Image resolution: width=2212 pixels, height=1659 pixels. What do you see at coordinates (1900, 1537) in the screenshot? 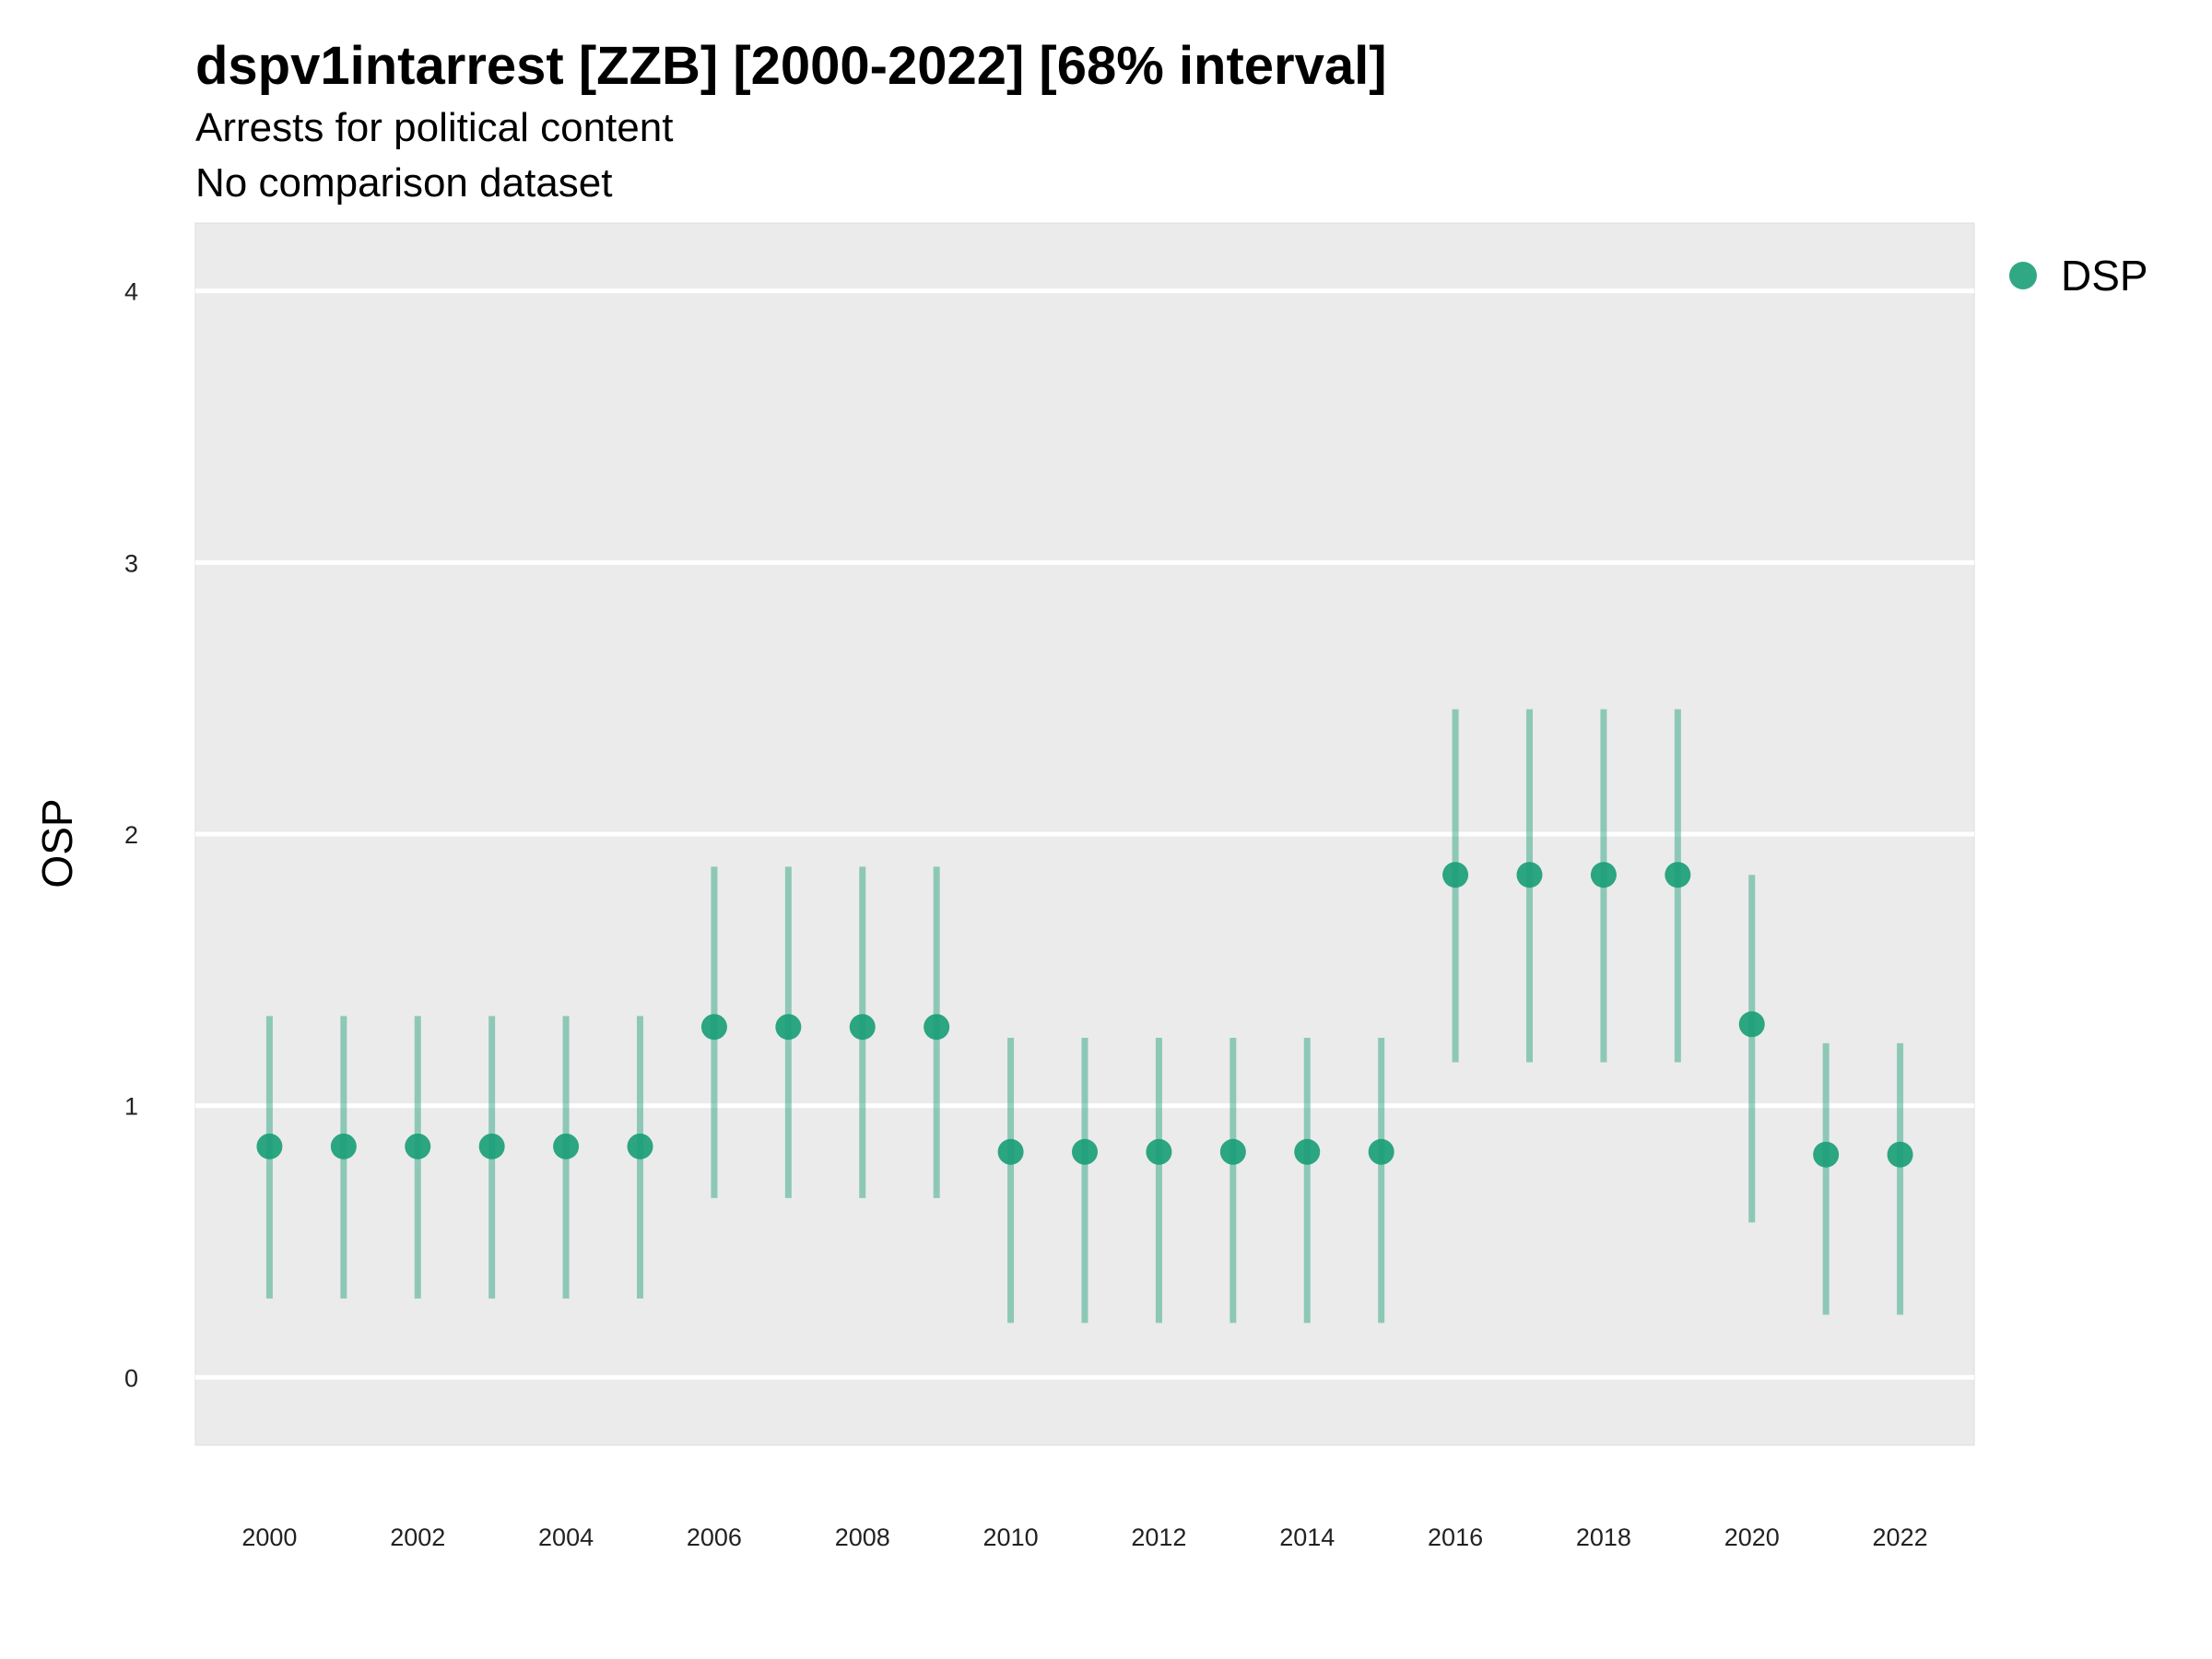
I see `x-tick-2022: 2022` at bounding box center [1900, 1537].